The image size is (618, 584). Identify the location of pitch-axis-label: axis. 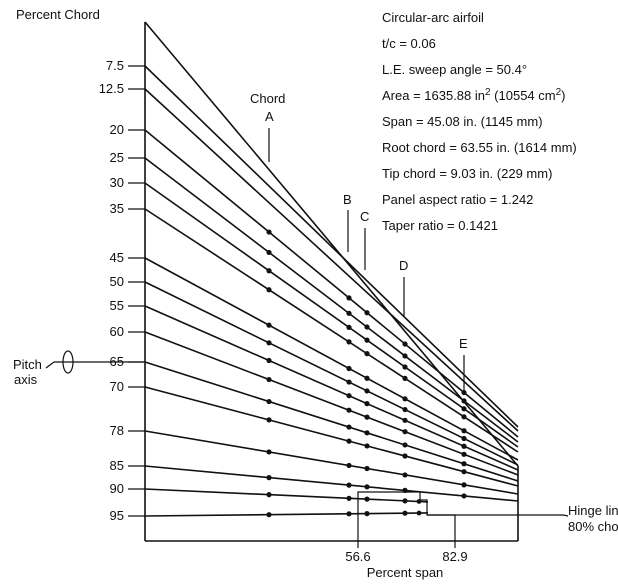
(26, 379).